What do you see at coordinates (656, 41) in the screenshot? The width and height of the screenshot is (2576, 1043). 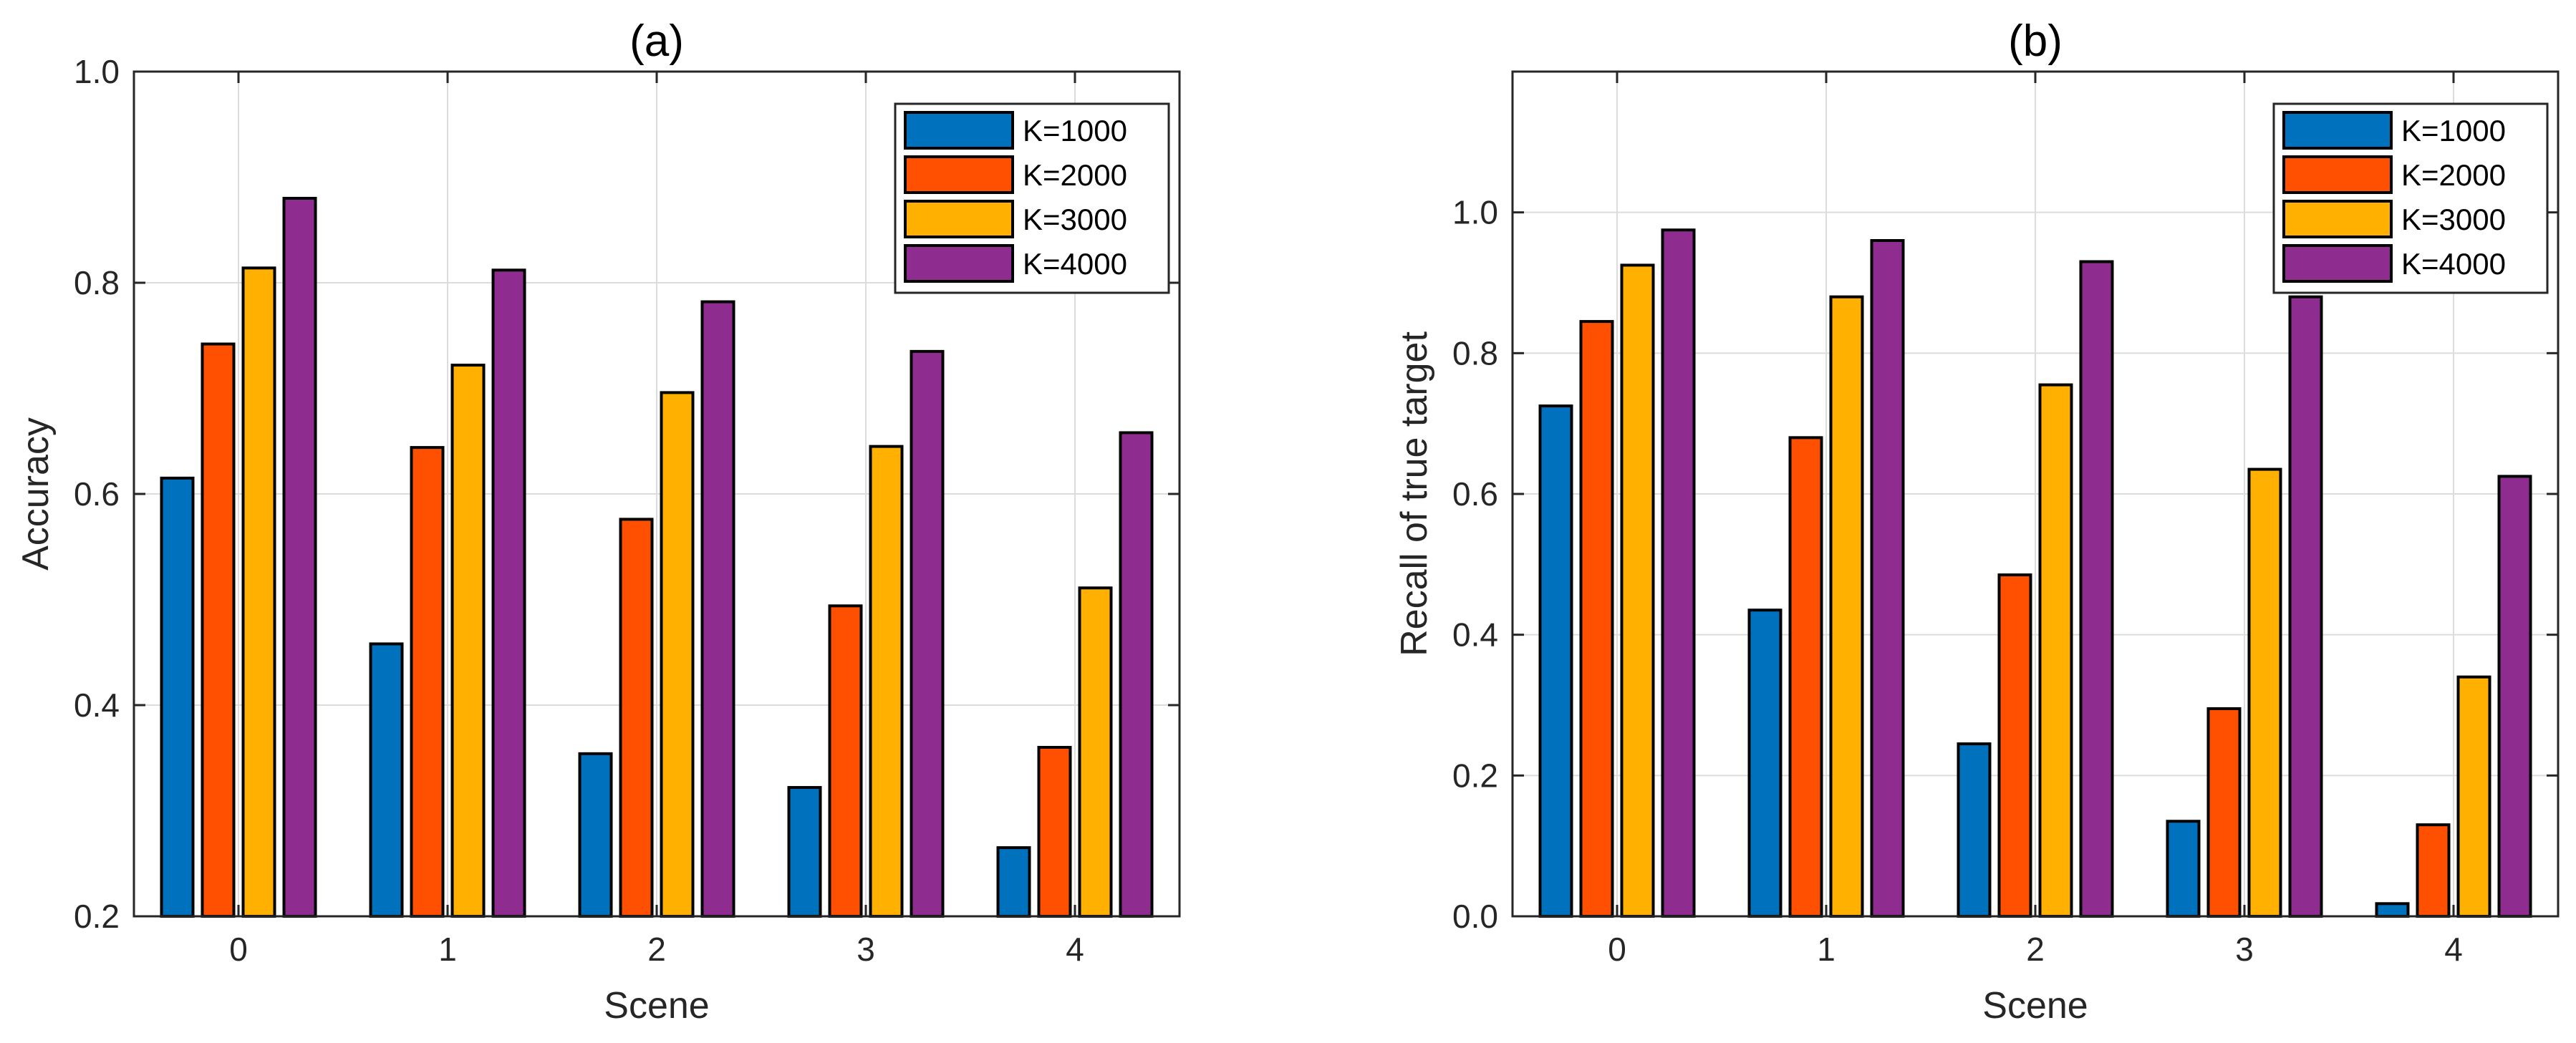 I see `chart-title: (a)` at bounding box center [656, 41].